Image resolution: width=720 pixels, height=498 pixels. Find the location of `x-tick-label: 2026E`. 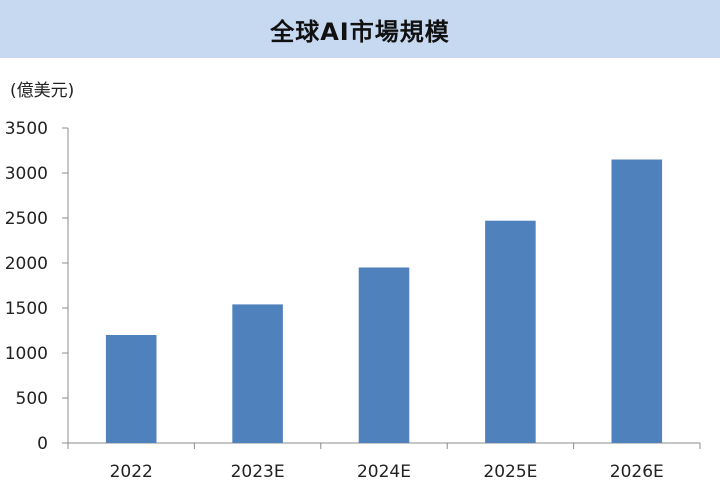

x-tick-label: 2026E is located at coordinates (637, 472).